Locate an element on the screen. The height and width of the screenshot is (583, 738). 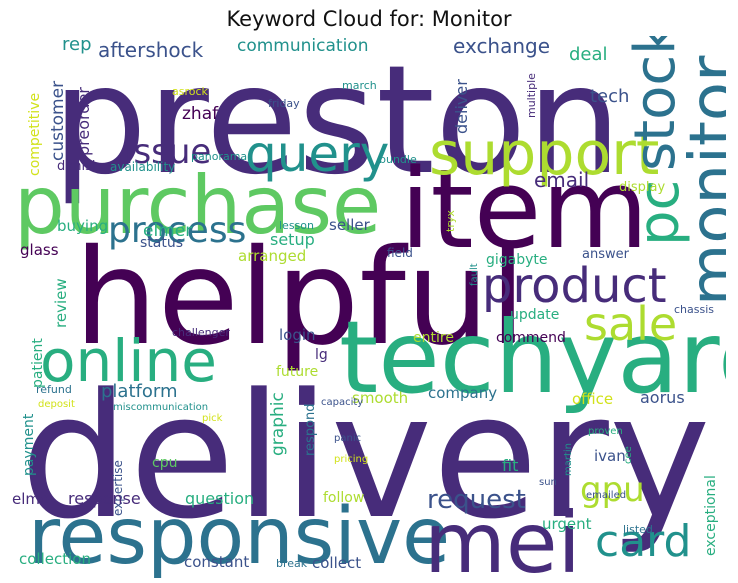
word-query: query is located at coordinates (317, 154).